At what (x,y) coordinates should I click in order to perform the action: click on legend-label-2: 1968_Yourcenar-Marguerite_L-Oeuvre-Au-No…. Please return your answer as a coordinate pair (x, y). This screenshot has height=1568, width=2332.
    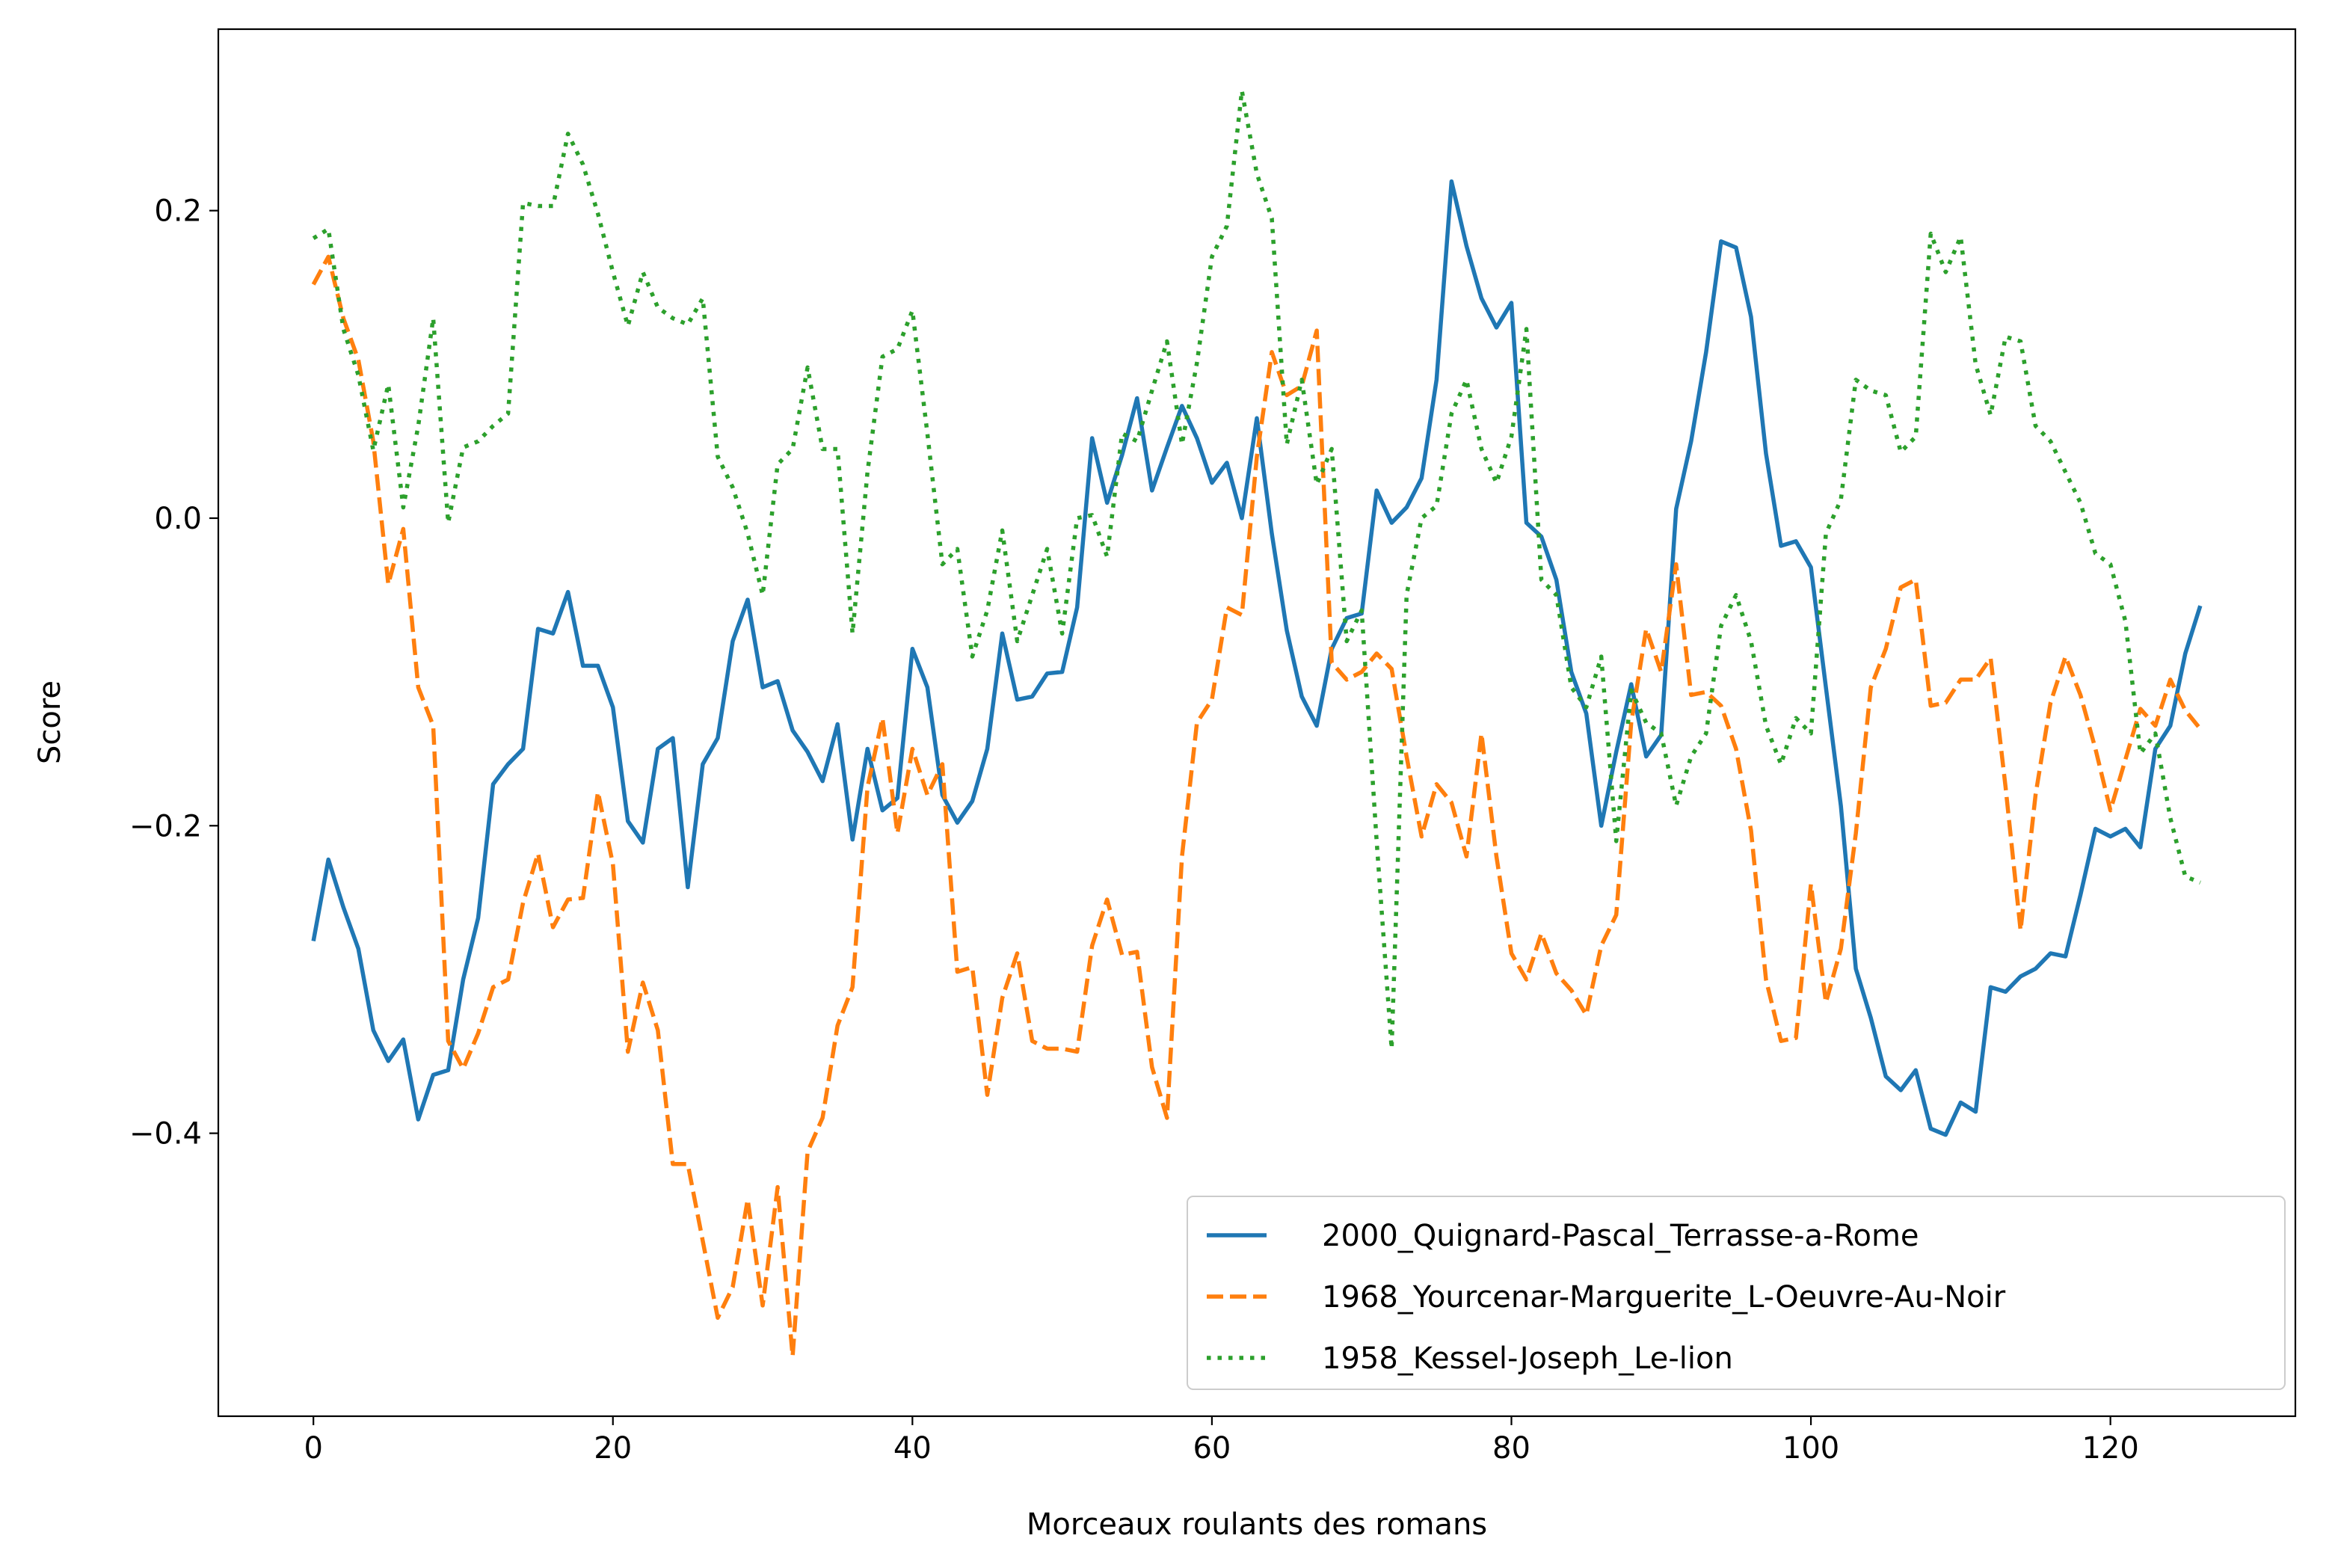
    Looking at the image, I should click on (1664, 1297).